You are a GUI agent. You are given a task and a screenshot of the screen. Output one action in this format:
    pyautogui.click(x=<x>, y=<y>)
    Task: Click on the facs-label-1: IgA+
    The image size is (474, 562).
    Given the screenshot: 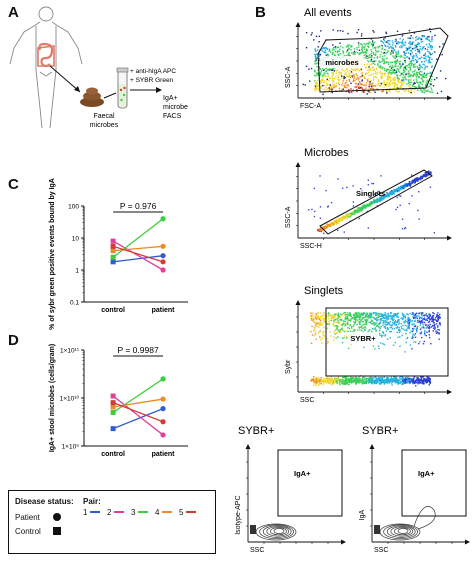 What is the action you would take?
    pyautogui.click(x=170, y=98)
    